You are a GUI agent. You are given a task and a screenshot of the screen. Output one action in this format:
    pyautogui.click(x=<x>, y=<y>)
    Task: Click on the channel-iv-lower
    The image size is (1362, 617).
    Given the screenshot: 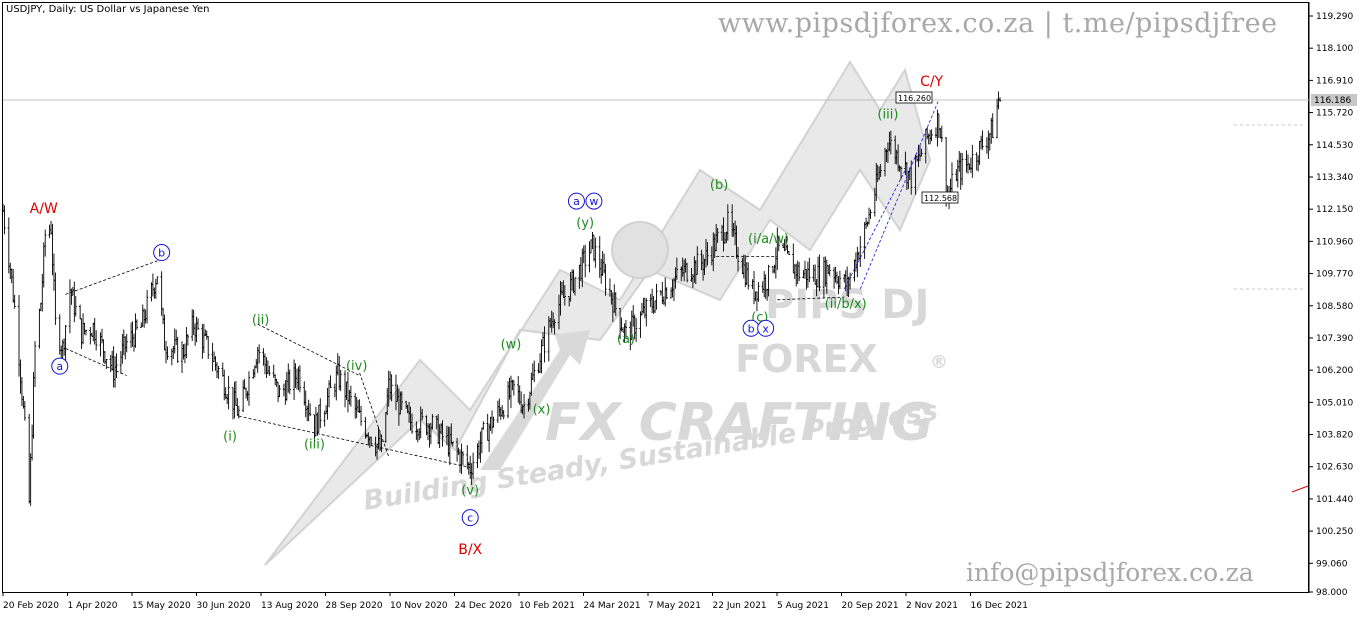 What is the action you would take?
    pyautogui.click(x=354, y=441)
    